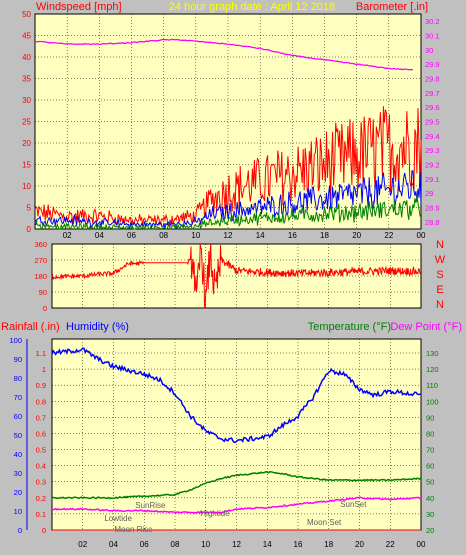 The width and height of the screenshot is (466, 555). Describe the element at coordinates (430, 417) in the screenshot. I see `temp-y-tick-label: 90` at that location.